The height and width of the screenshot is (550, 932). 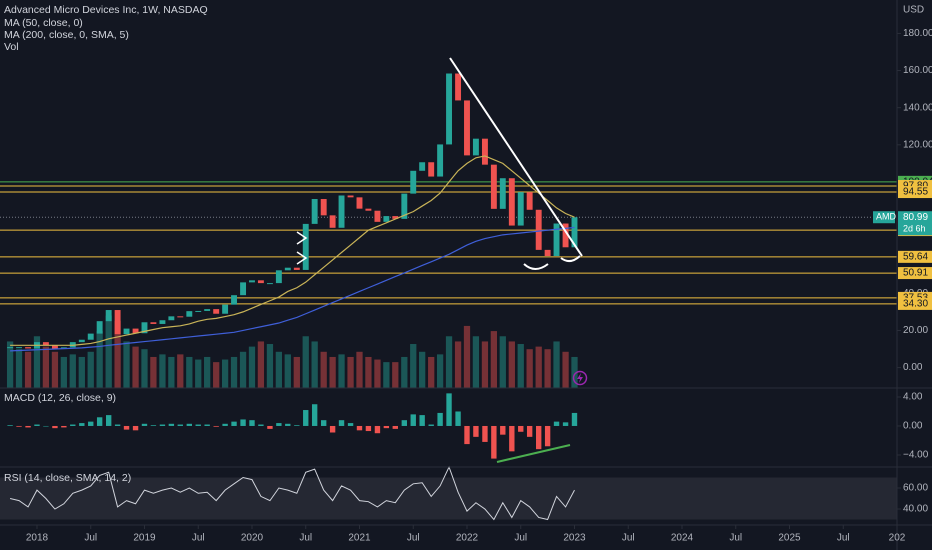 I want to click on divergence-line, so click(x=533, y=453).